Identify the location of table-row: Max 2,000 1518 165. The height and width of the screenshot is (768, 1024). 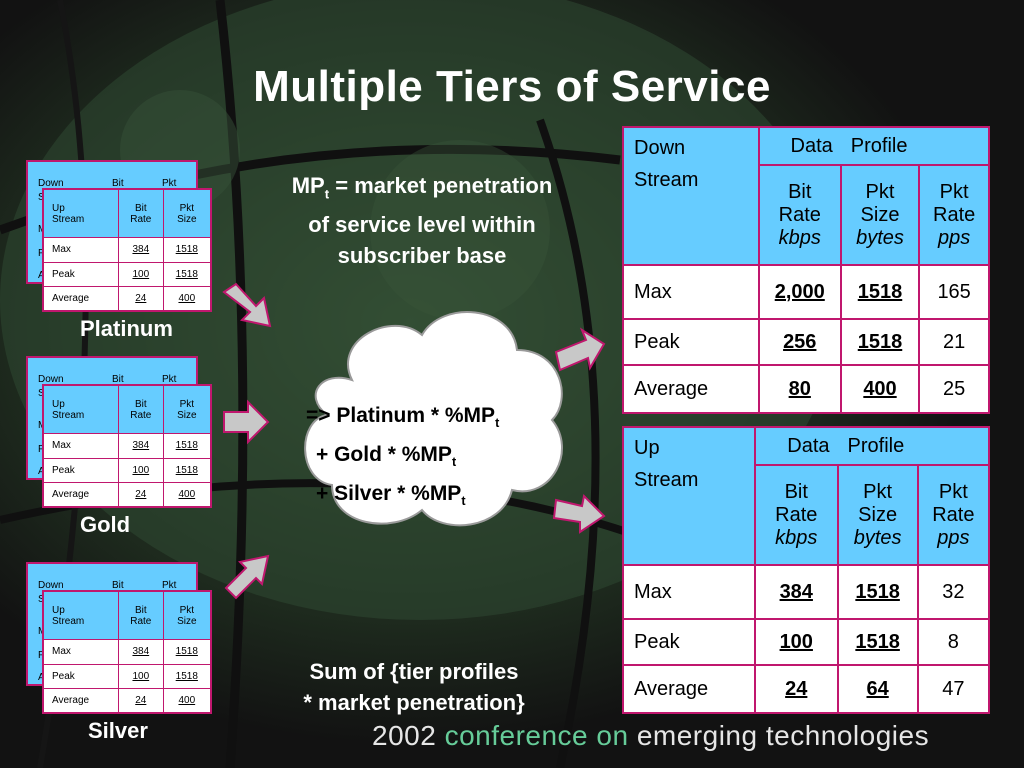
(806, 292).